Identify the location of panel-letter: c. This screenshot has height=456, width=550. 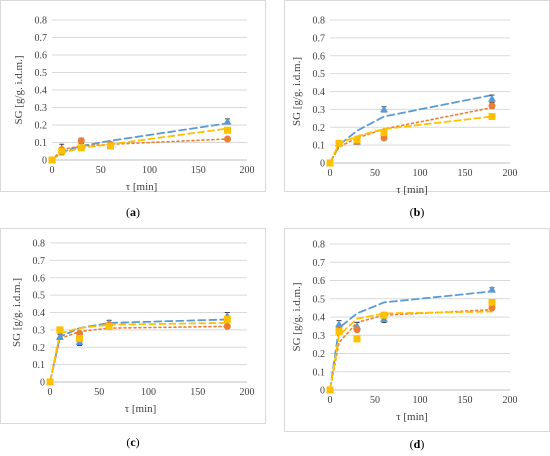
(133, 442).